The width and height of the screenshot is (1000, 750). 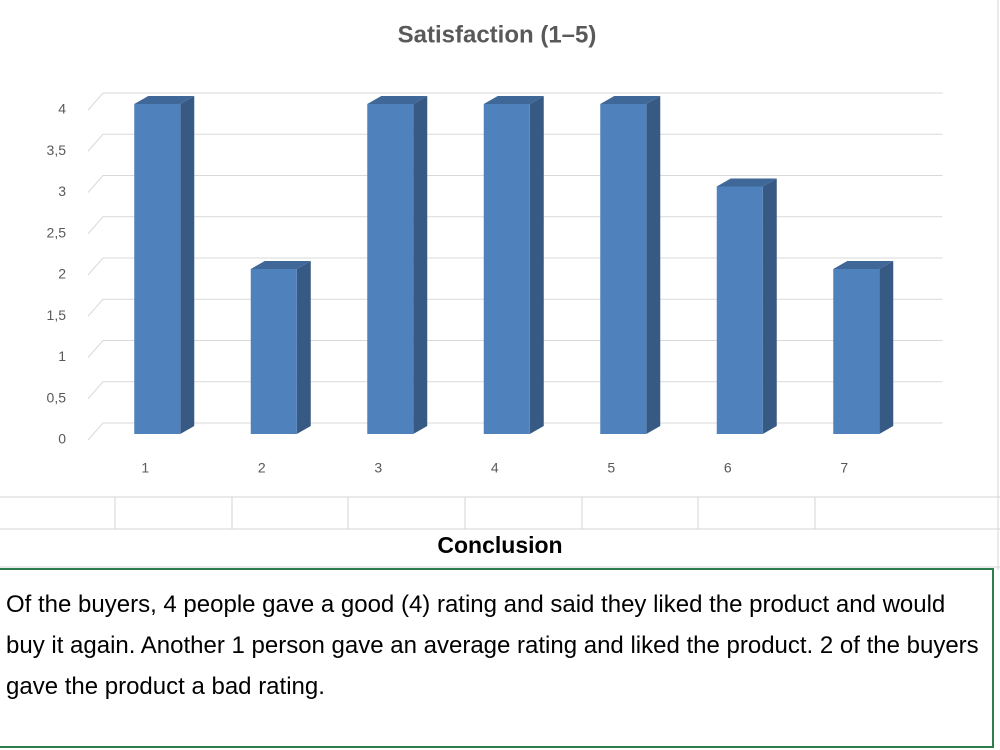 I want to click on y-tick-label: 1, so click(x=62, y=356).